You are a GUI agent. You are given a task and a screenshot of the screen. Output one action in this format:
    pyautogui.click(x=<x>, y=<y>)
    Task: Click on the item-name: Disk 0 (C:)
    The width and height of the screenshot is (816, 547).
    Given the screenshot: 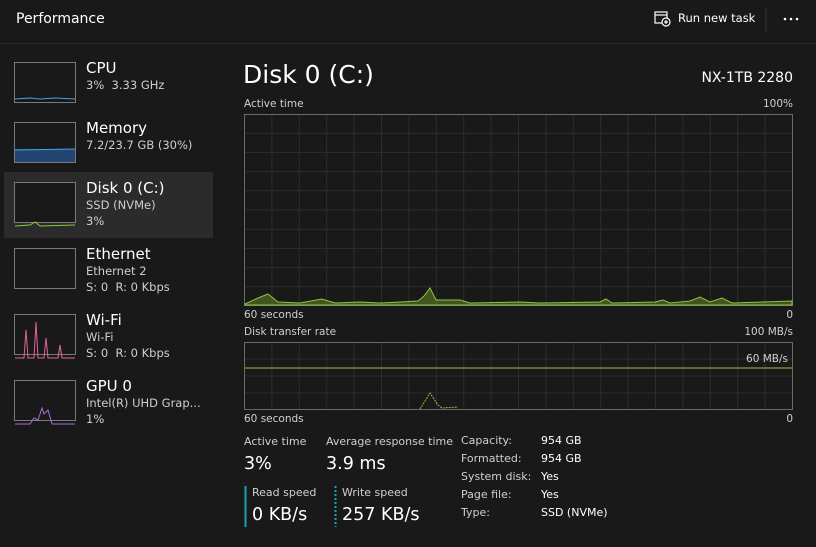 What is the action you would take?
    pyautogui.click(x=125, y=188)
    